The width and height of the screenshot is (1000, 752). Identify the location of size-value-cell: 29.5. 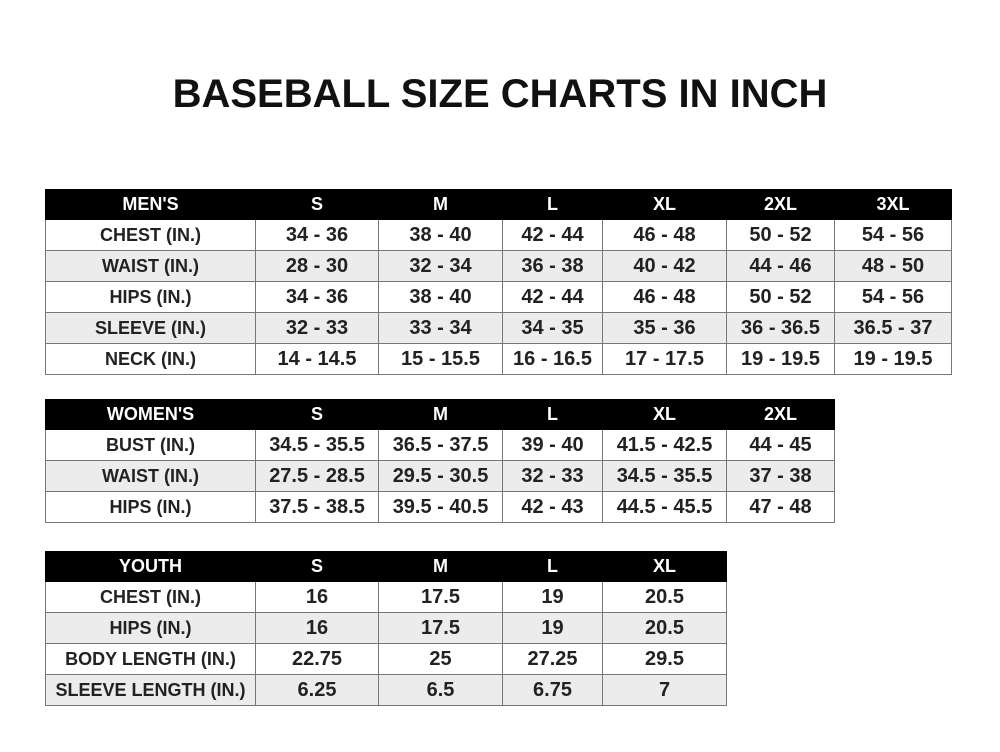
(664, 659).